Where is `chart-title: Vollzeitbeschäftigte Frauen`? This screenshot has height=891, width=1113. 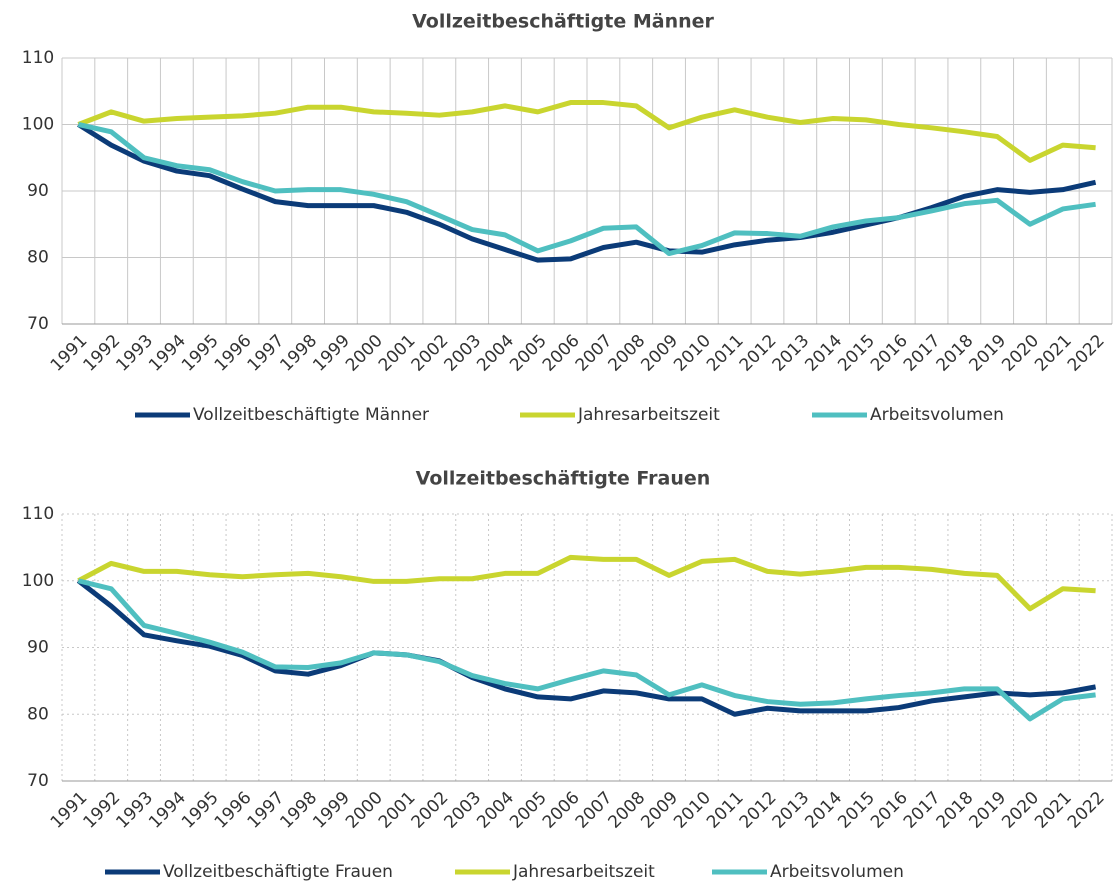 chart-title: Vollzeitbeschäftigte Frauen is located at coordinates (563, 479).